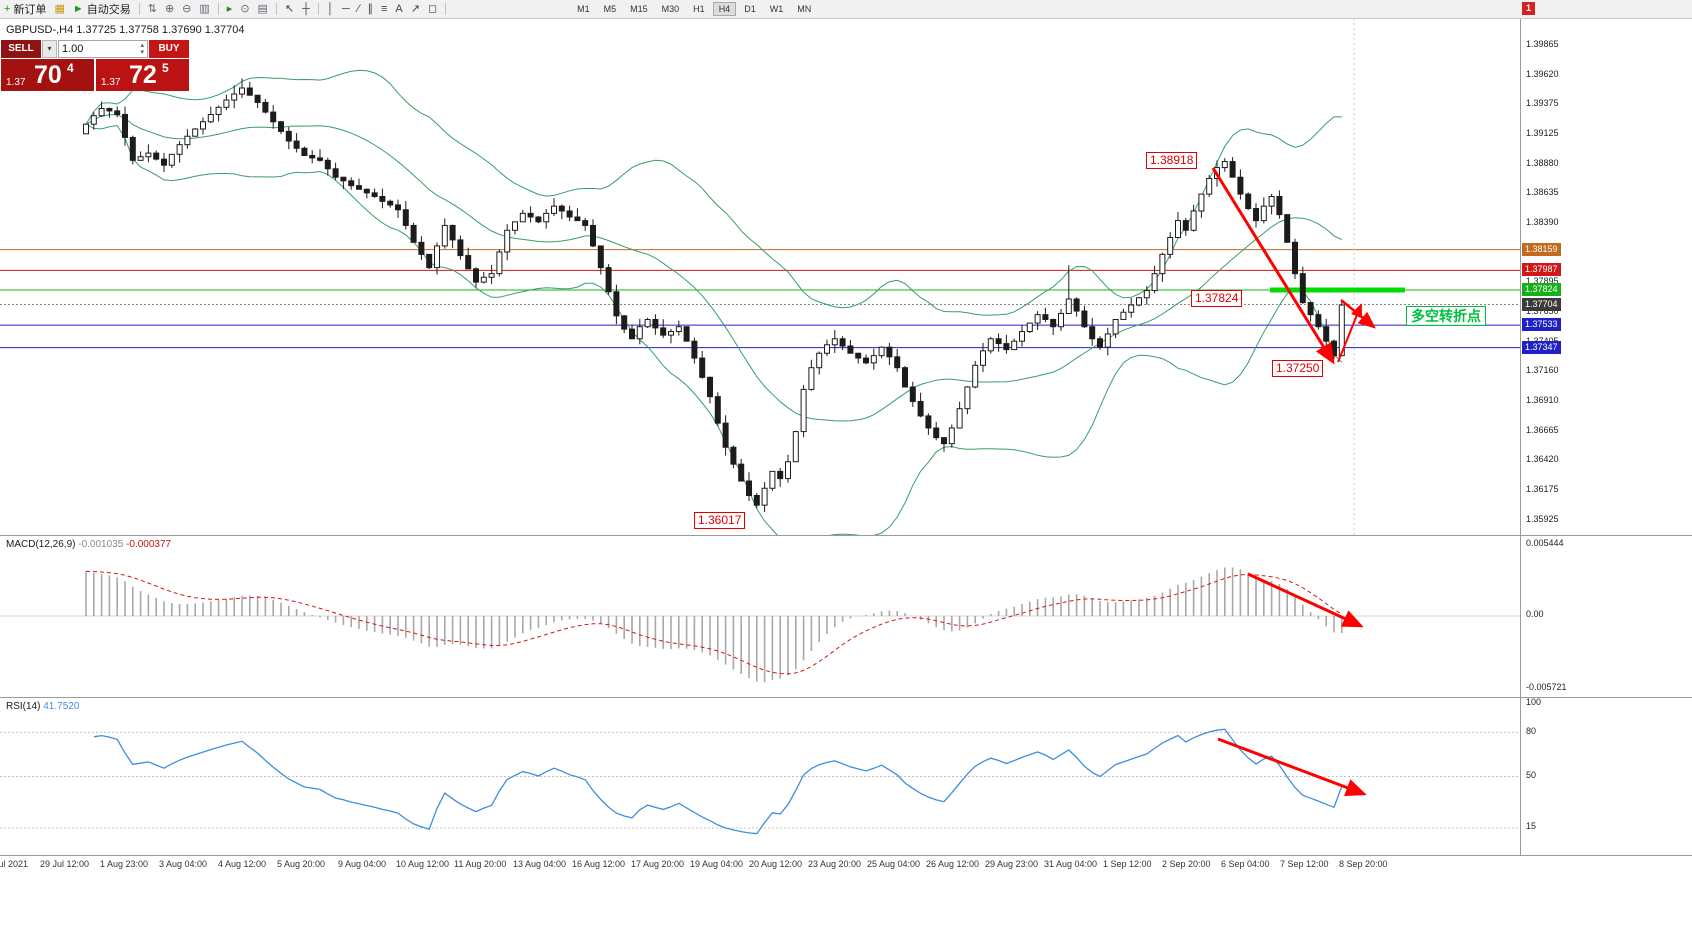  Describe the element at coordinates (1012, 864) in the screenshot. I see `time-tick: 29 Aug 23:00` at that location.